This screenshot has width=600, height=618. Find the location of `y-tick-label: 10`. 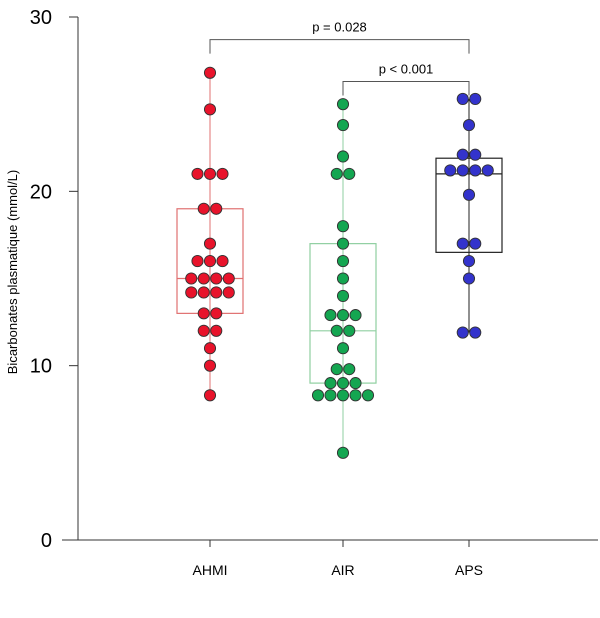

y-tick-label: 10 is located at coordinates (41, 367).